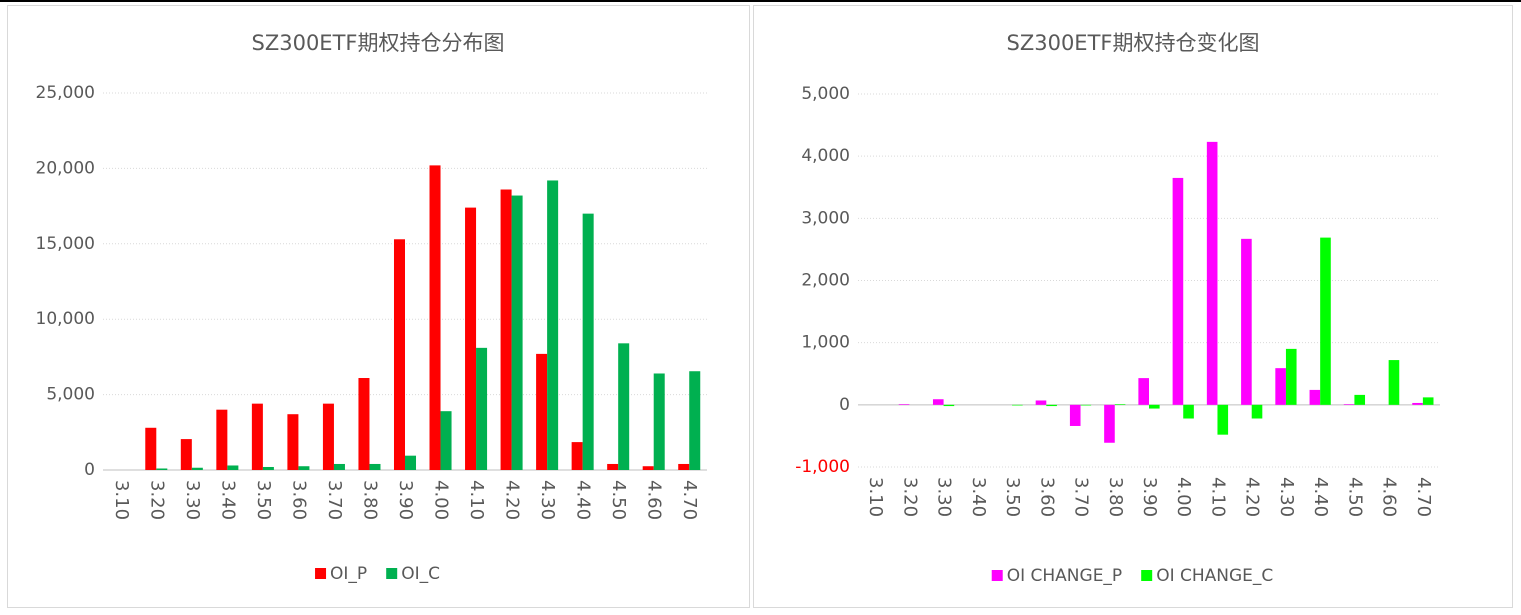 This screenshot has width=1521, height=615. Describe the element at coordinates (1214, 576) in the screenshot. I see `legend-label: OI CHANGE_C` at that location.